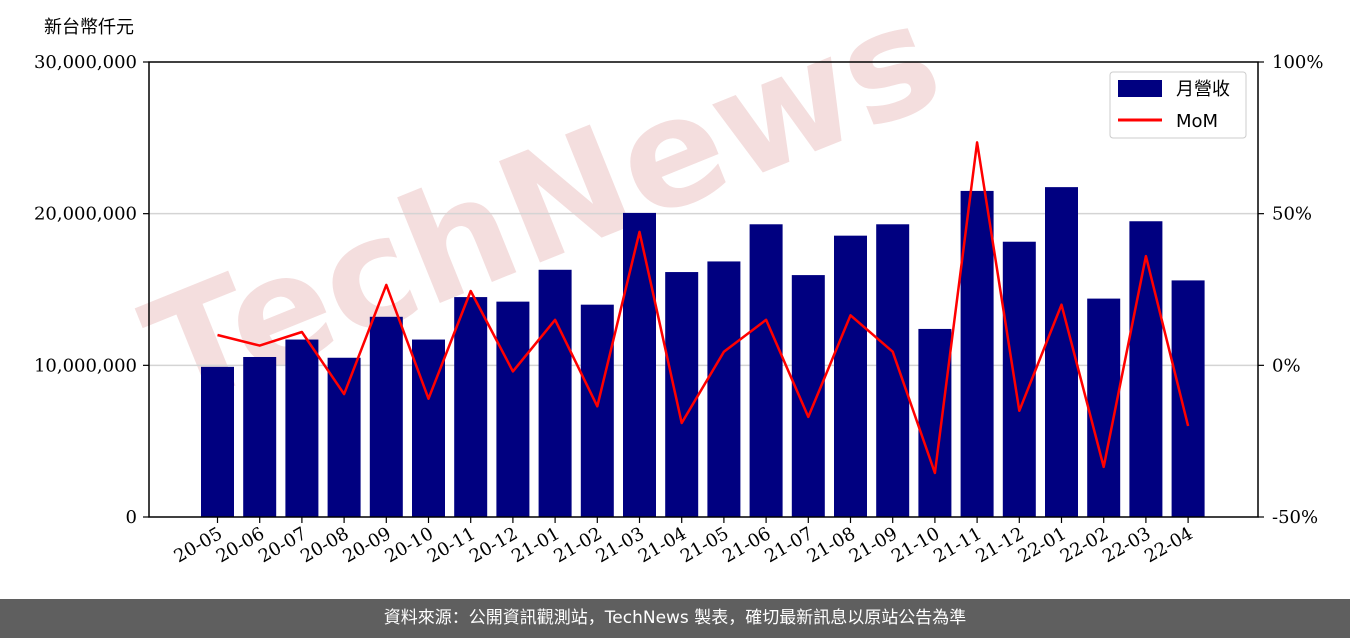 The height and width of the screenshot is (638, 1350). Describe the element at coordinates (1140, 88) in the screenshot. I see `legend-swatch-bar` at that location.